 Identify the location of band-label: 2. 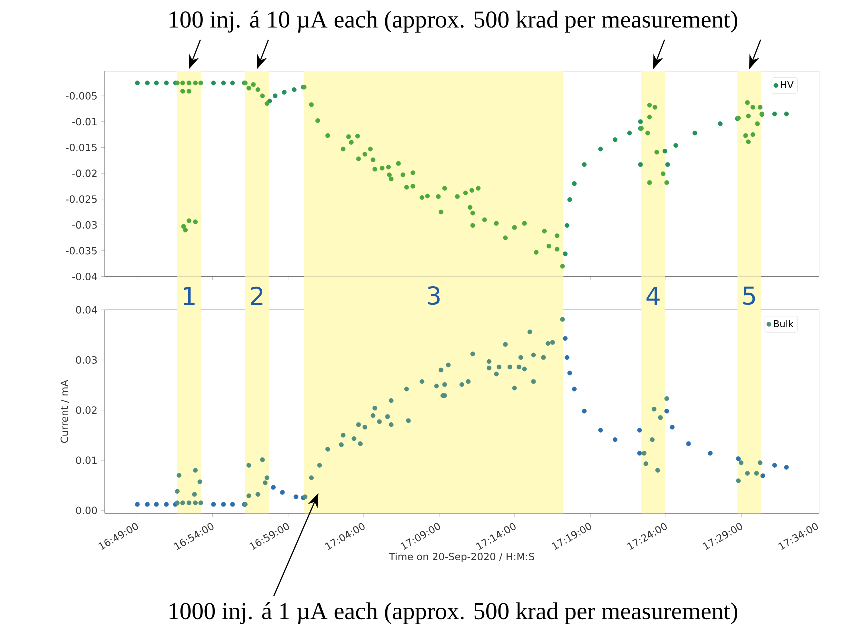
(257, 296).